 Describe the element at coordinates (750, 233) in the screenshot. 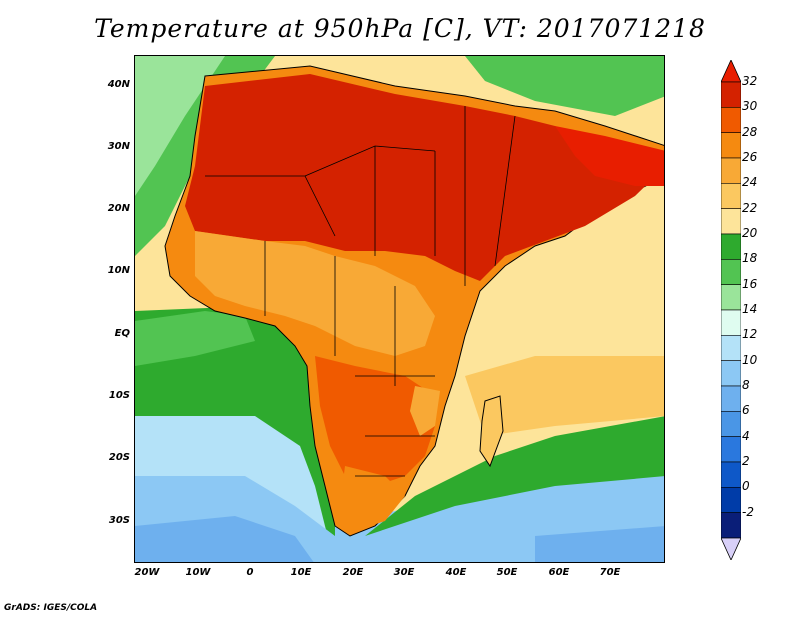

I see `colorbar-label: 20` at that location.